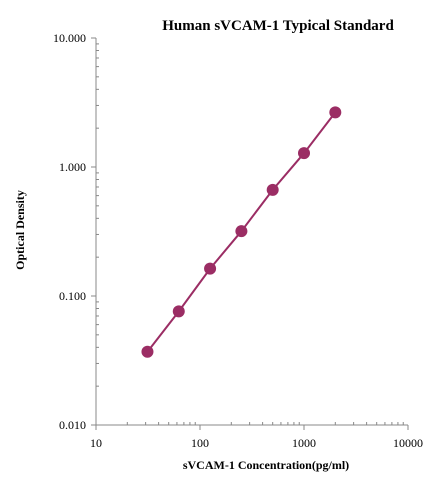 Image resolution: width=440 pixels, height=477 pixels. I want to click on y-tick-label: 0.010, so click(72, 425).